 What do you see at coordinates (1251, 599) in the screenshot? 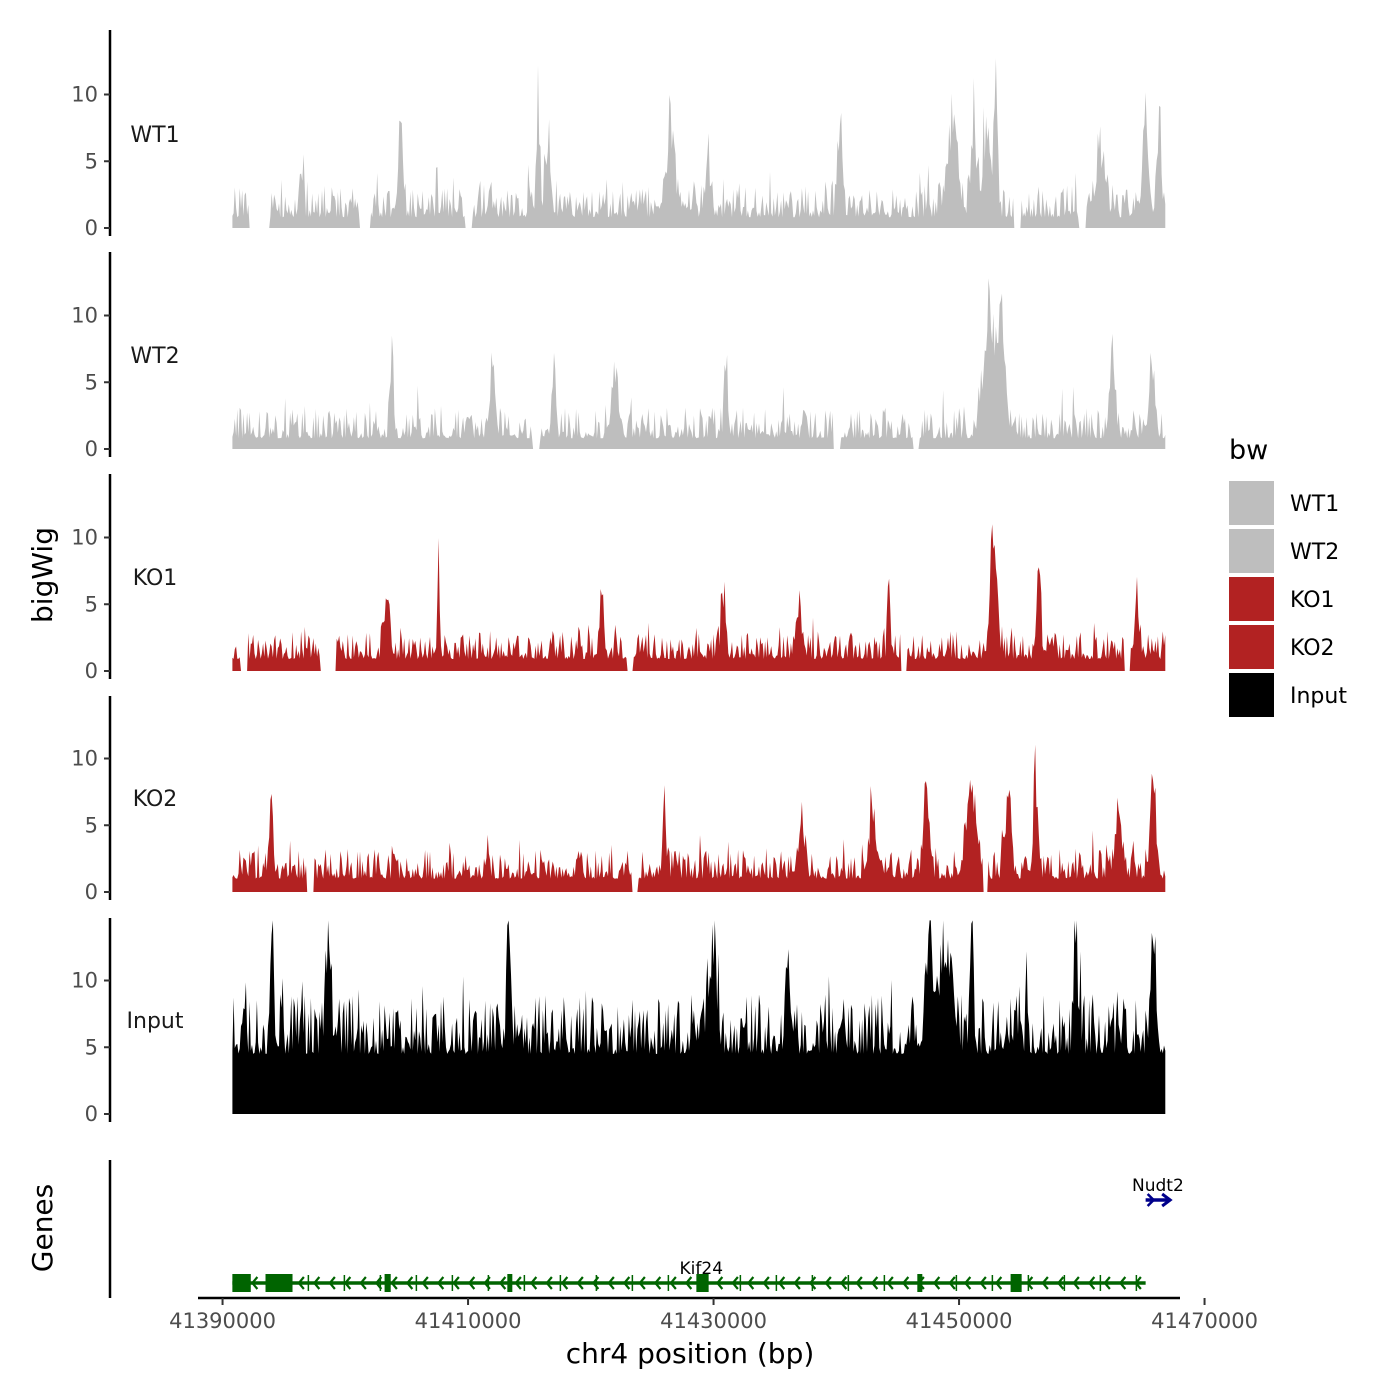
I see `legend-swatch-ko1` at bounding box center [1251, 599].